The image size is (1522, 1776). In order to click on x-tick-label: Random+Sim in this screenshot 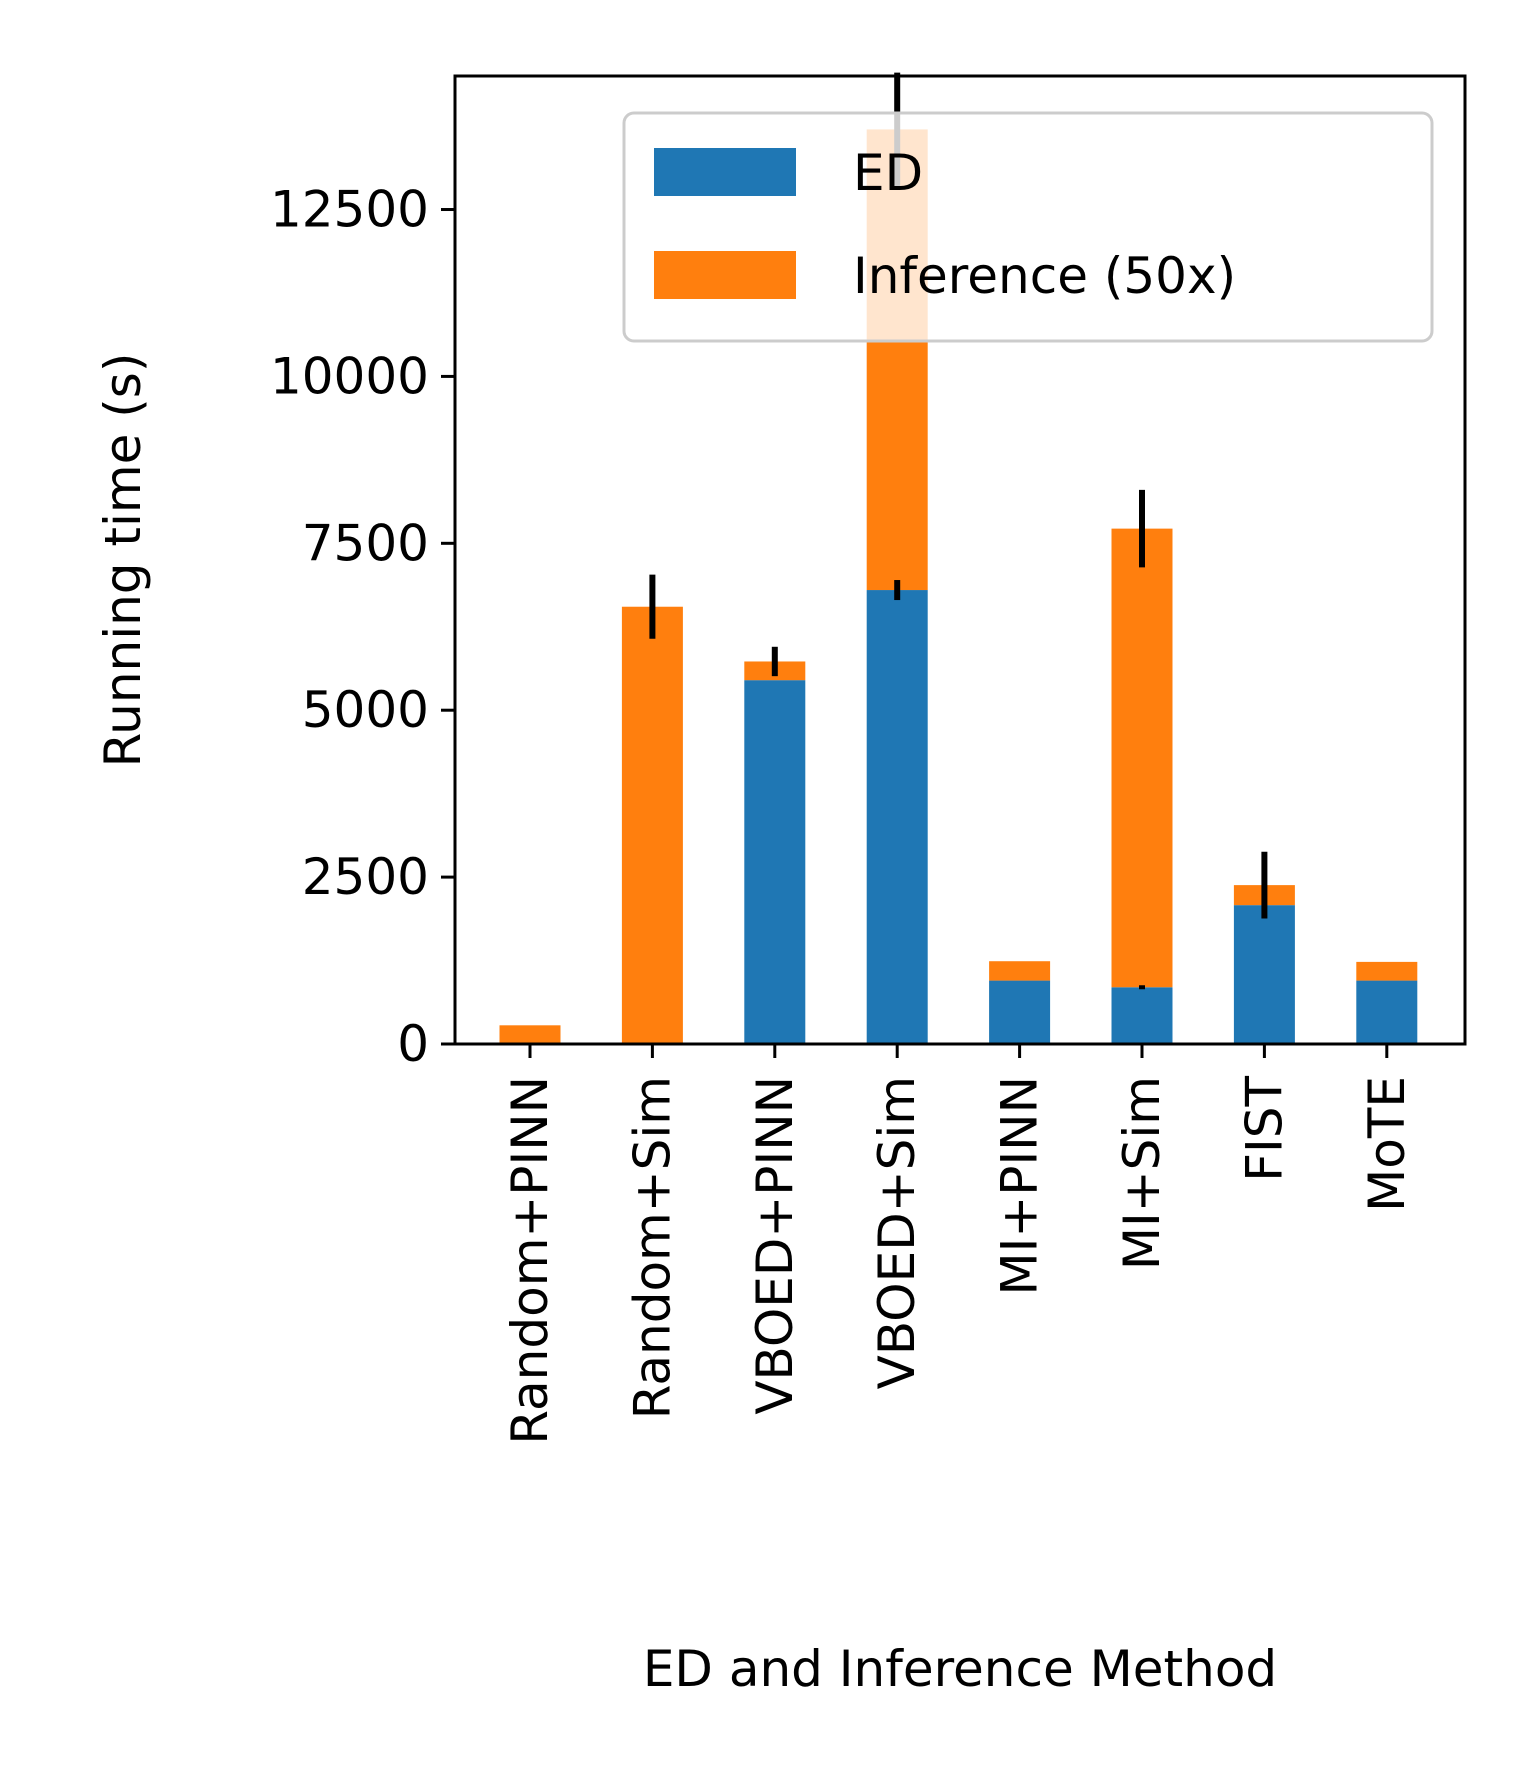, I will do `click(652, 1247)`.